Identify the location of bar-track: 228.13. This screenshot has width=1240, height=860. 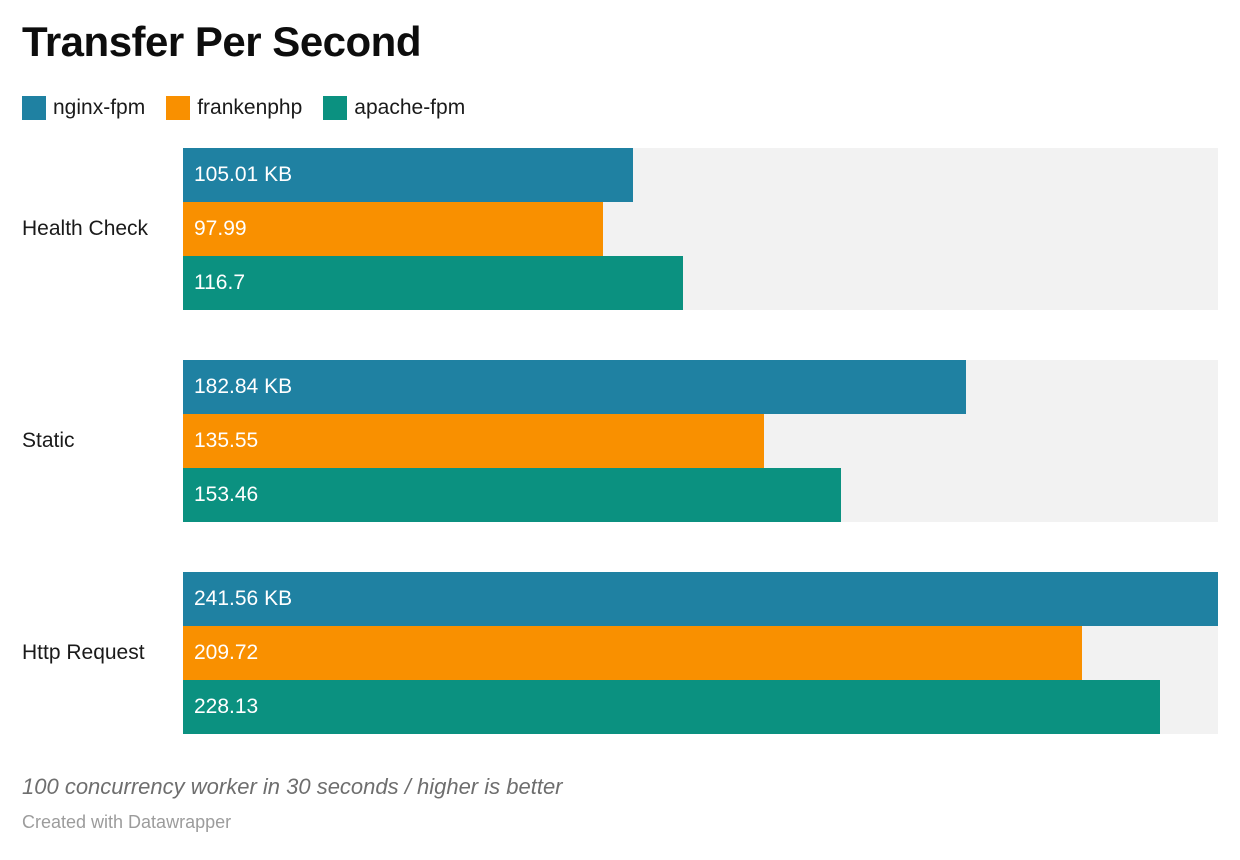
(700, 707).